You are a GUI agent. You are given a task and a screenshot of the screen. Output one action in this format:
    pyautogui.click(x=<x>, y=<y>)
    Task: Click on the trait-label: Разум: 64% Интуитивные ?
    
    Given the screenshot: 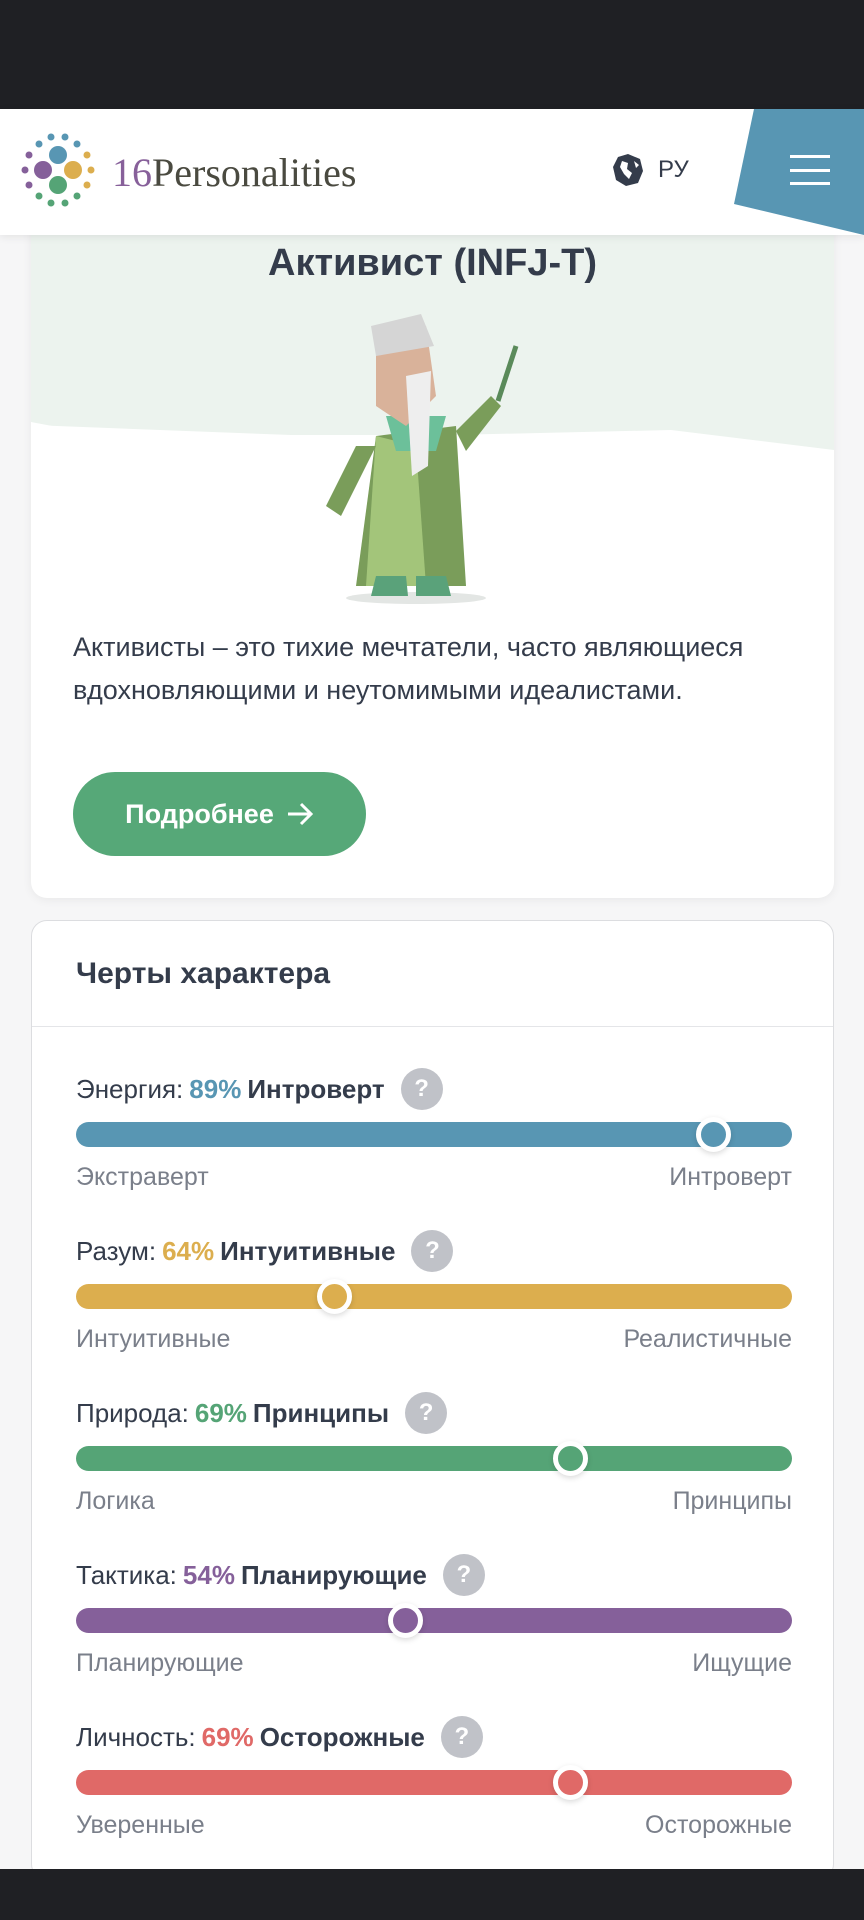 What is the action you would take?
    pyautogui.click(x=434, y=1251)
    